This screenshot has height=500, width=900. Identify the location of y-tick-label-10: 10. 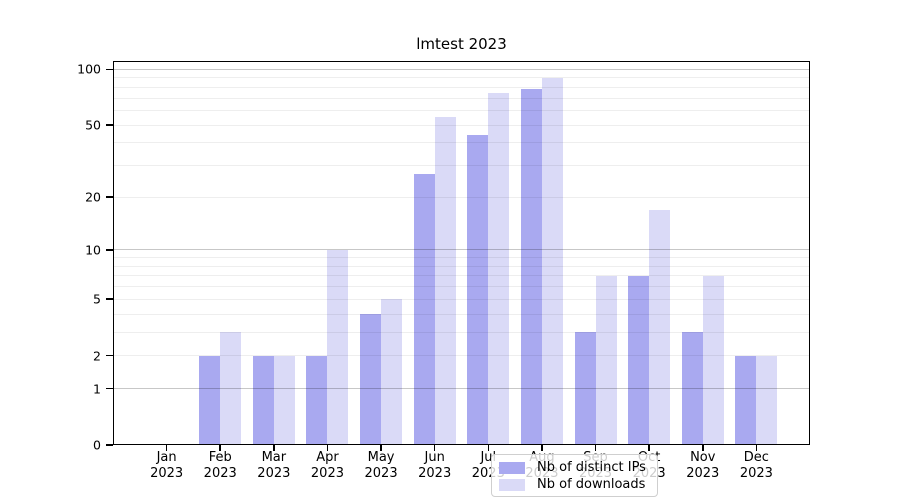
(93, 250).